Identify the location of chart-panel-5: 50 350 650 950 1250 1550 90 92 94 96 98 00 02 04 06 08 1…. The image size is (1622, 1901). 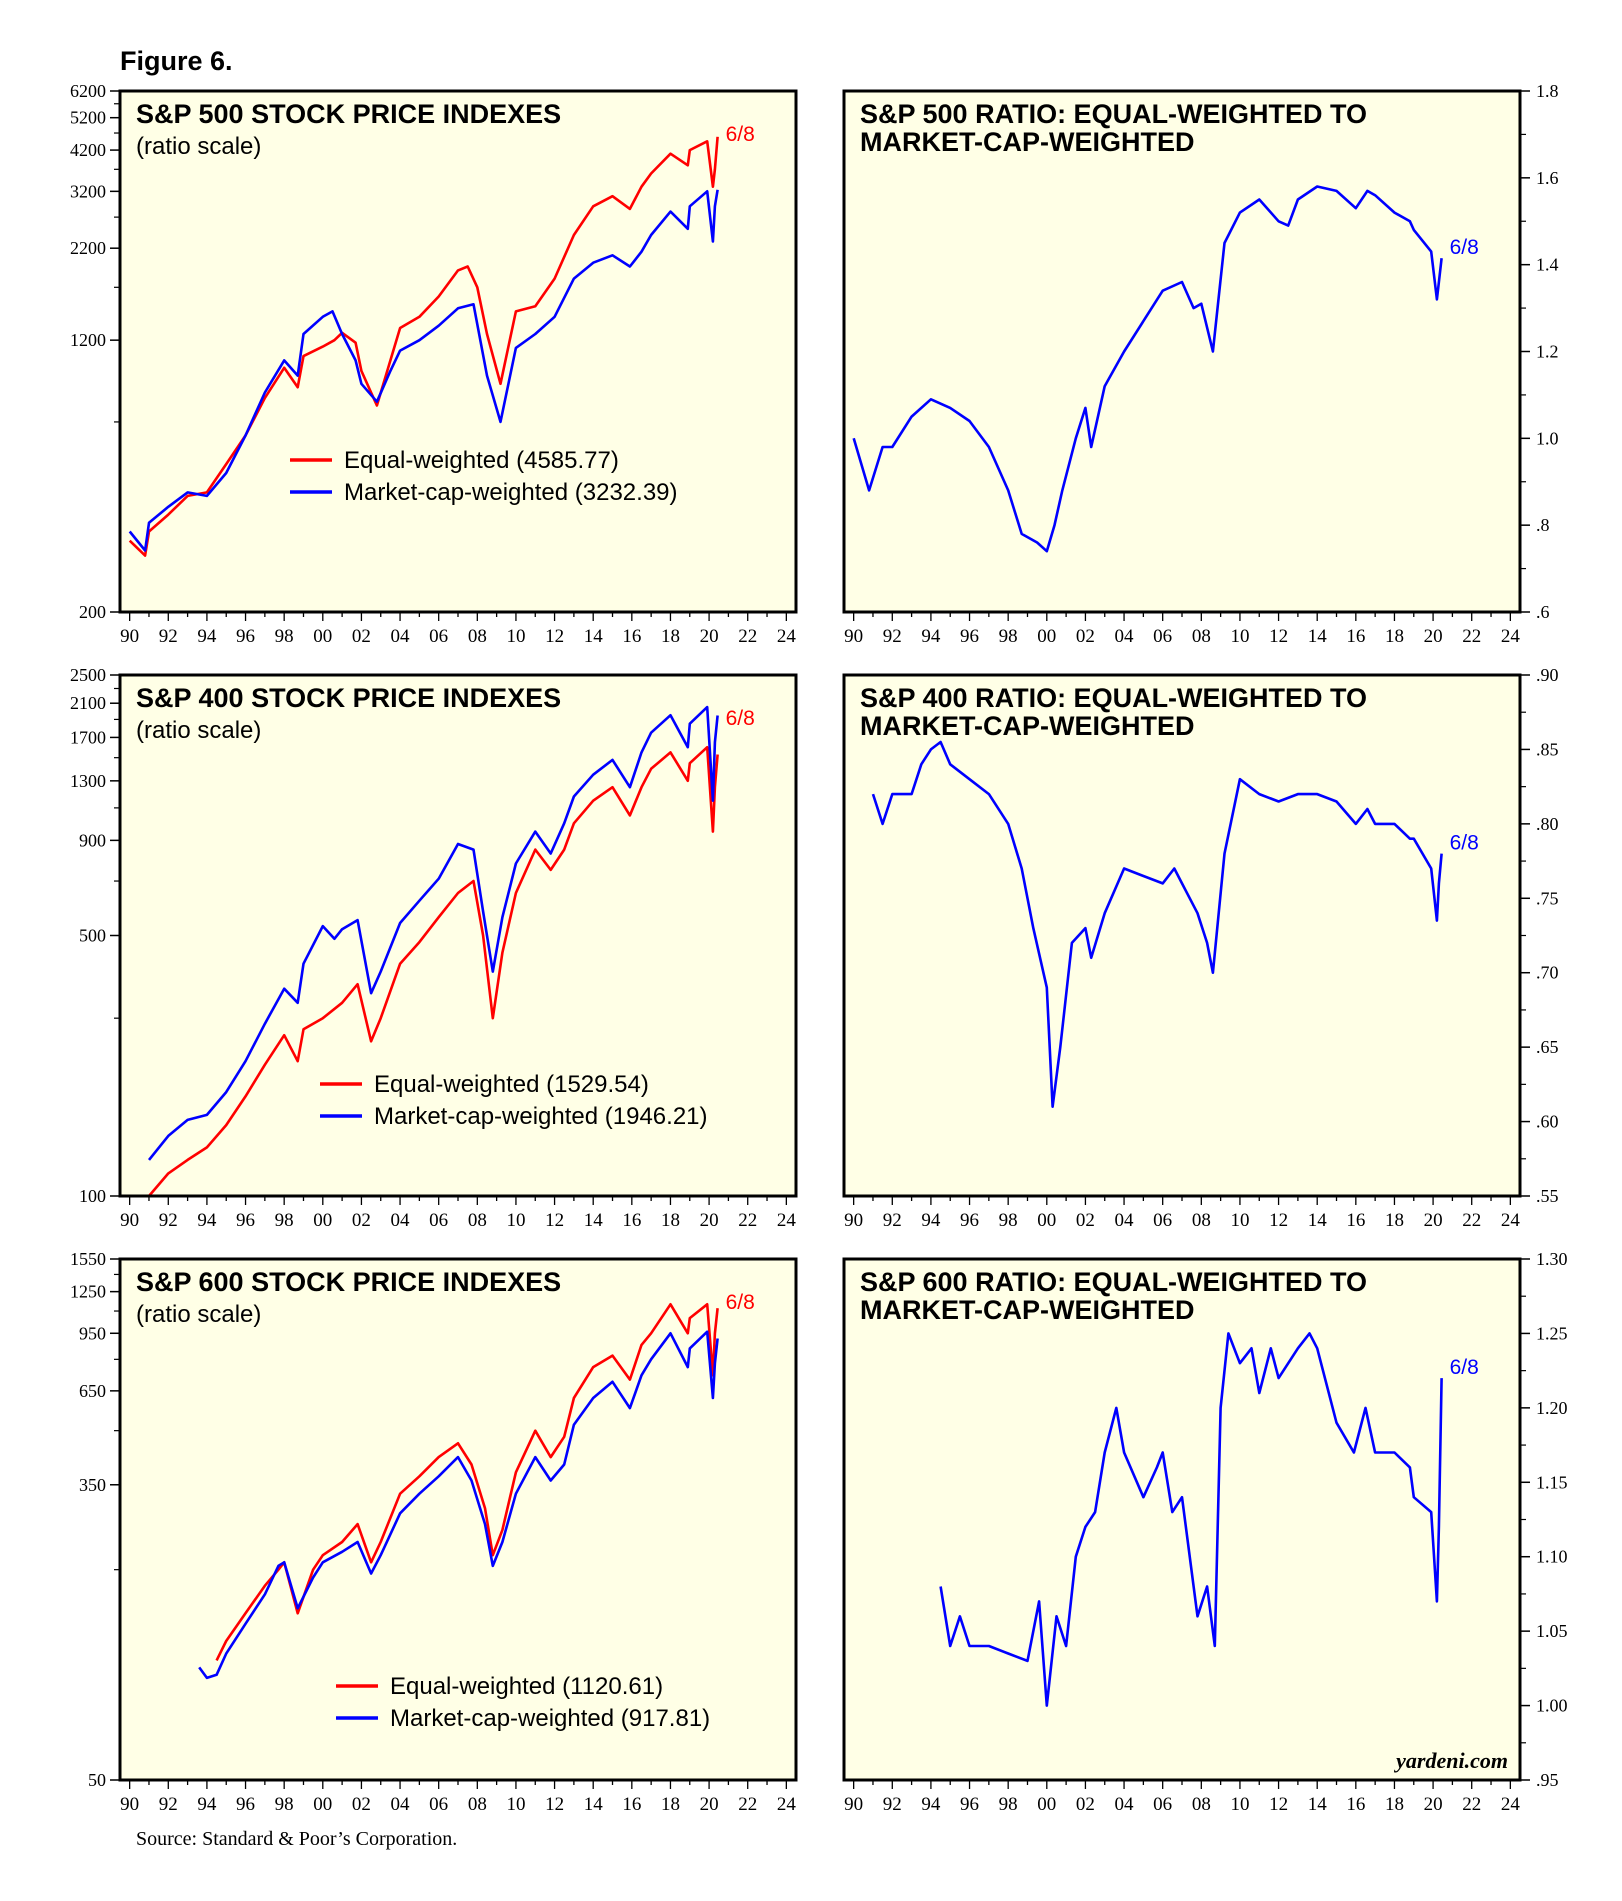
(434, 1532).